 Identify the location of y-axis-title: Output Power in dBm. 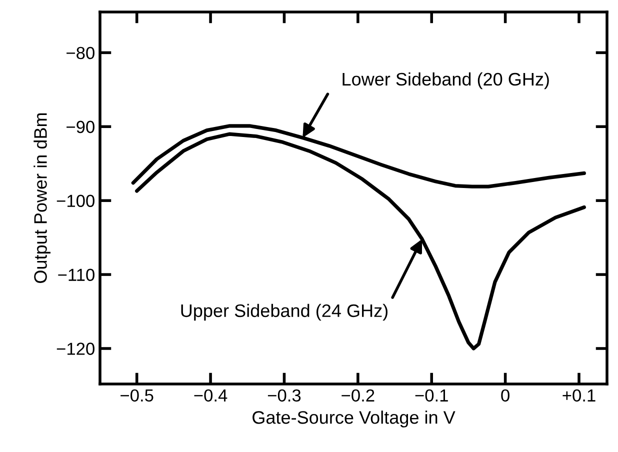
(42, 198).